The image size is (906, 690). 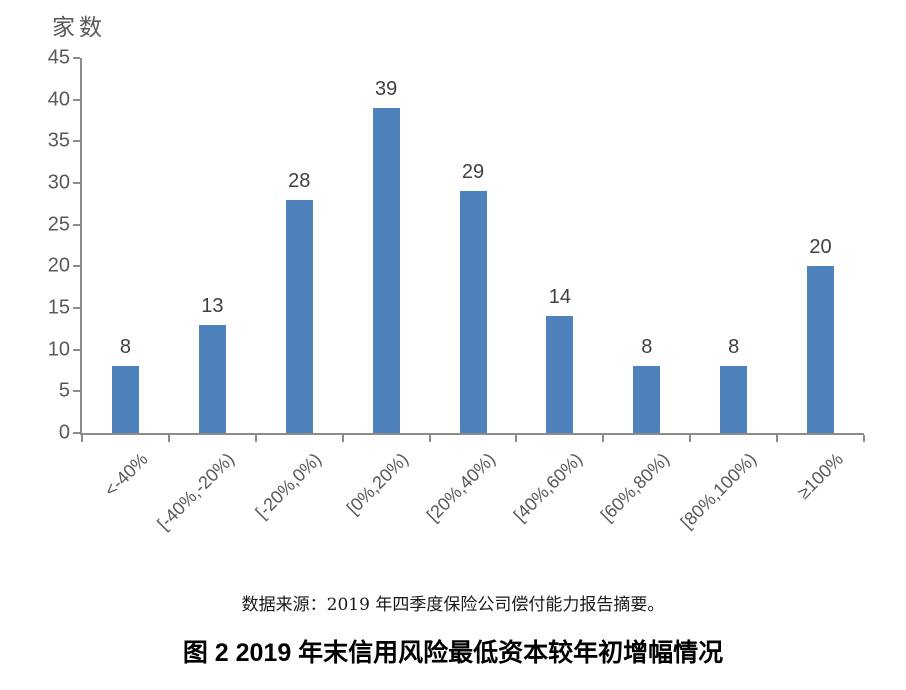 What do you see at coordinates (377, 484) in the screenshot?
I see `x-axis-tick-label: [0%,20%)` at bounding box center [377, 484].